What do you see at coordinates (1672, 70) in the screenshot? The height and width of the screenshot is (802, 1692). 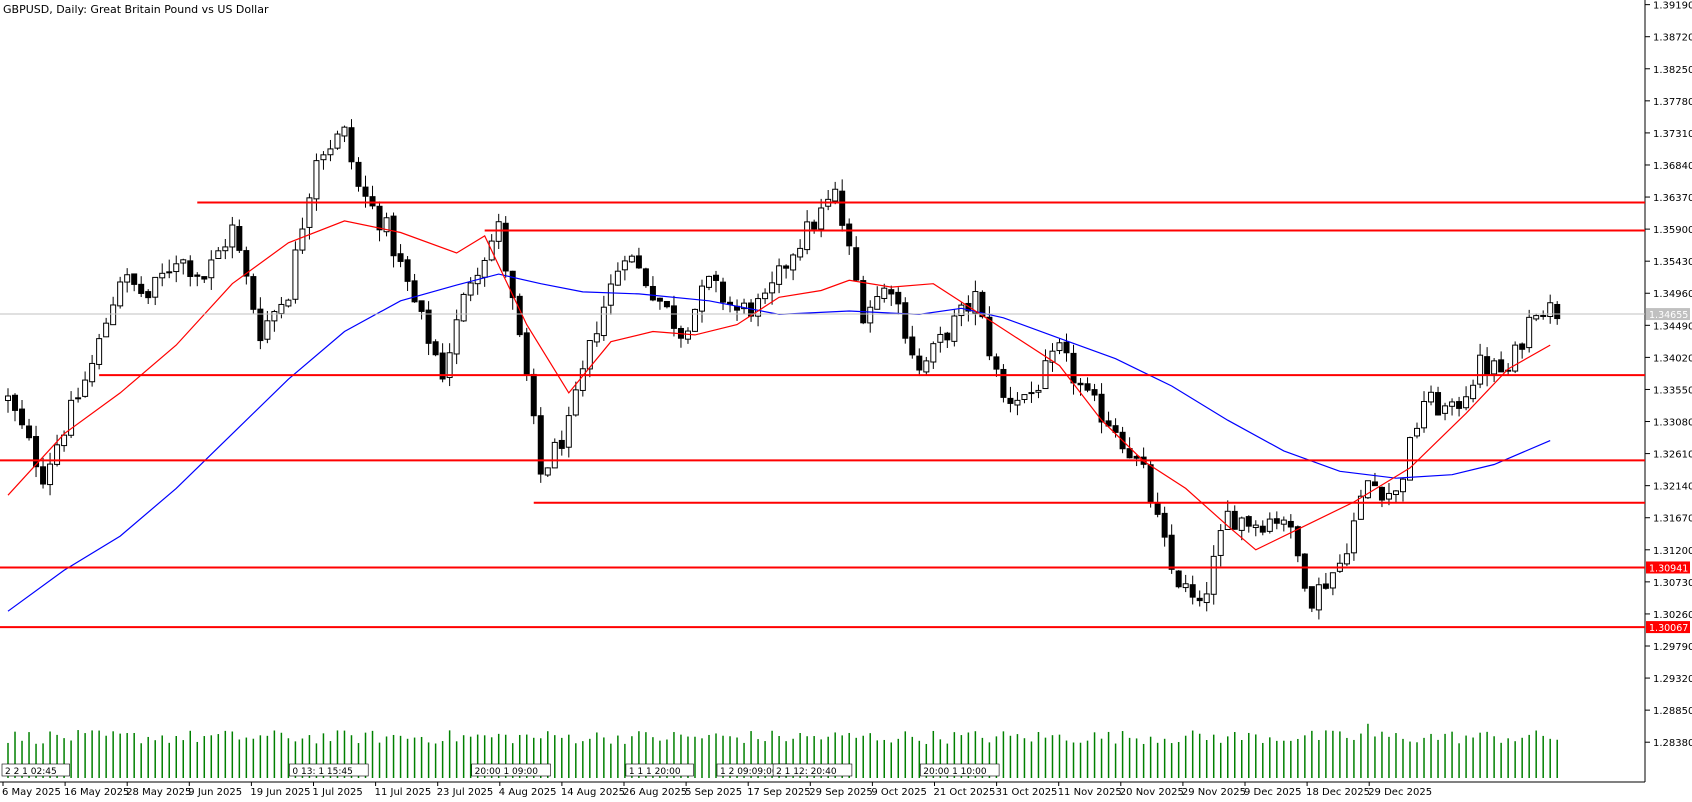 I see `price-tick-label: 1.38250` at bounding box center [1672, 70].